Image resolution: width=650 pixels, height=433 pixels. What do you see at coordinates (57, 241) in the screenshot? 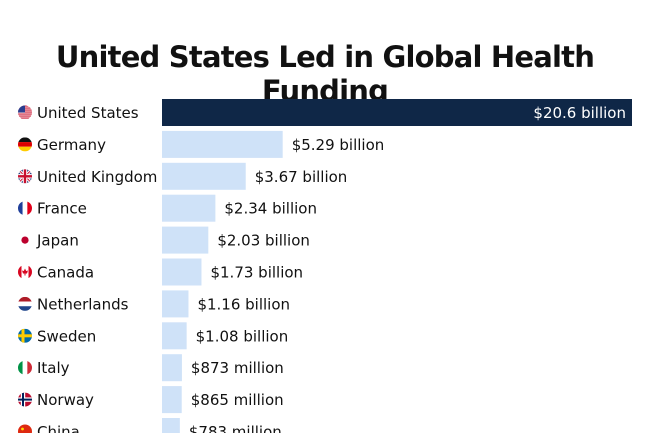
I see `category-label: Japan` at bounding box center [57, 241].